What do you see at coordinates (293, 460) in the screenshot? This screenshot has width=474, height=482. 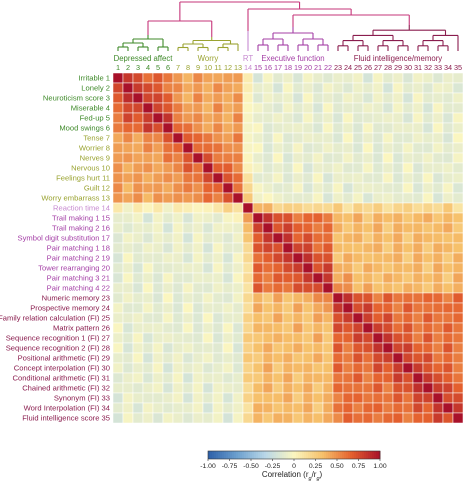 I see `colorbar: -1.00 -0.75 -0.50 -0.25 0 0.25 0.50 0.75 1.00` at bounding box center [293, 460].